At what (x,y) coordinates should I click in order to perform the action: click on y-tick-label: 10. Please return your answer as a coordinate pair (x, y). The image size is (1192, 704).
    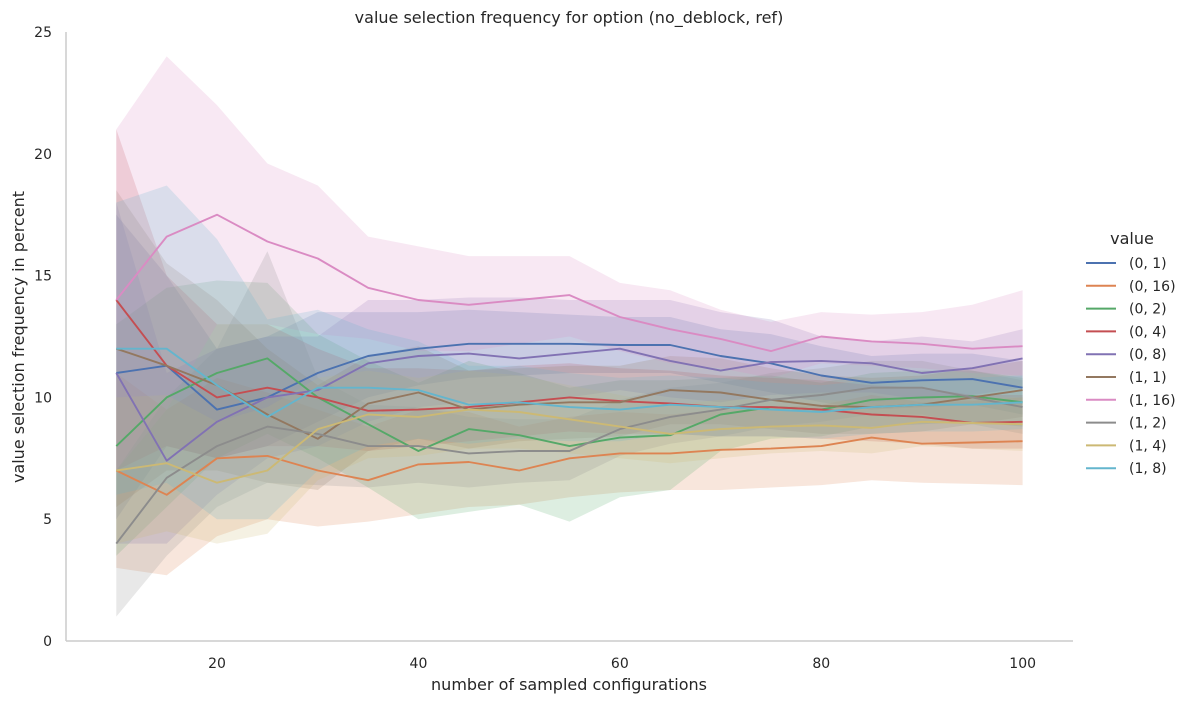
    Looking at the image, I should click on (43, 398).